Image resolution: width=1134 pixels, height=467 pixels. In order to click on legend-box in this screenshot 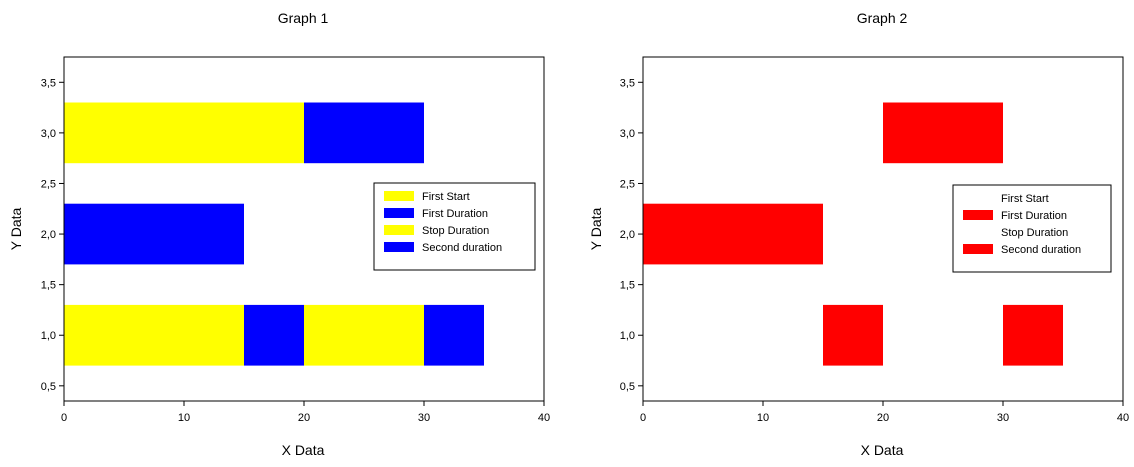, I will do `click(1032, 228)`.